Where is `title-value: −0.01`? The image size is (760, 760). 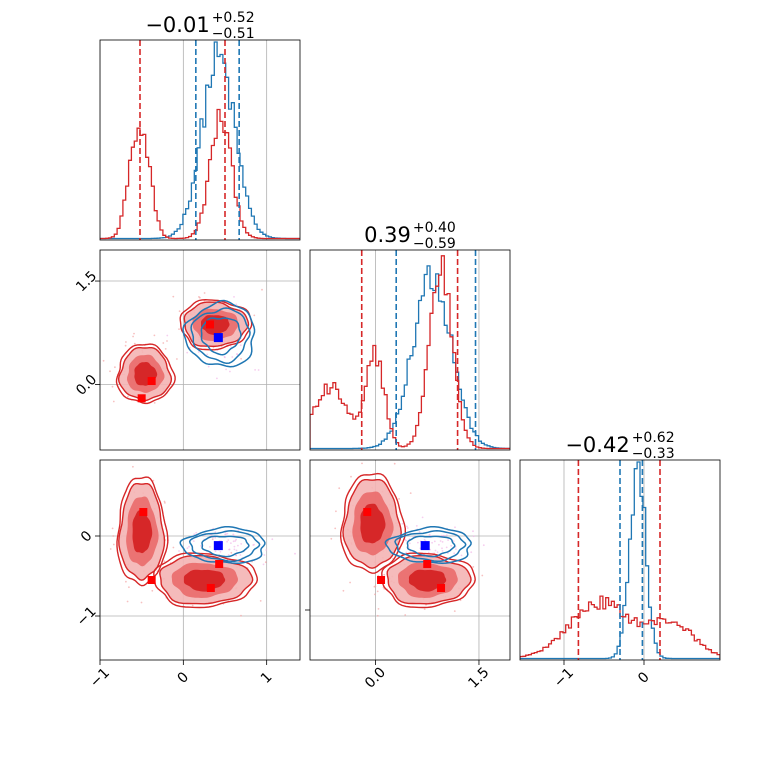
title-value: −0.01 is located at coordinates (177, 25).